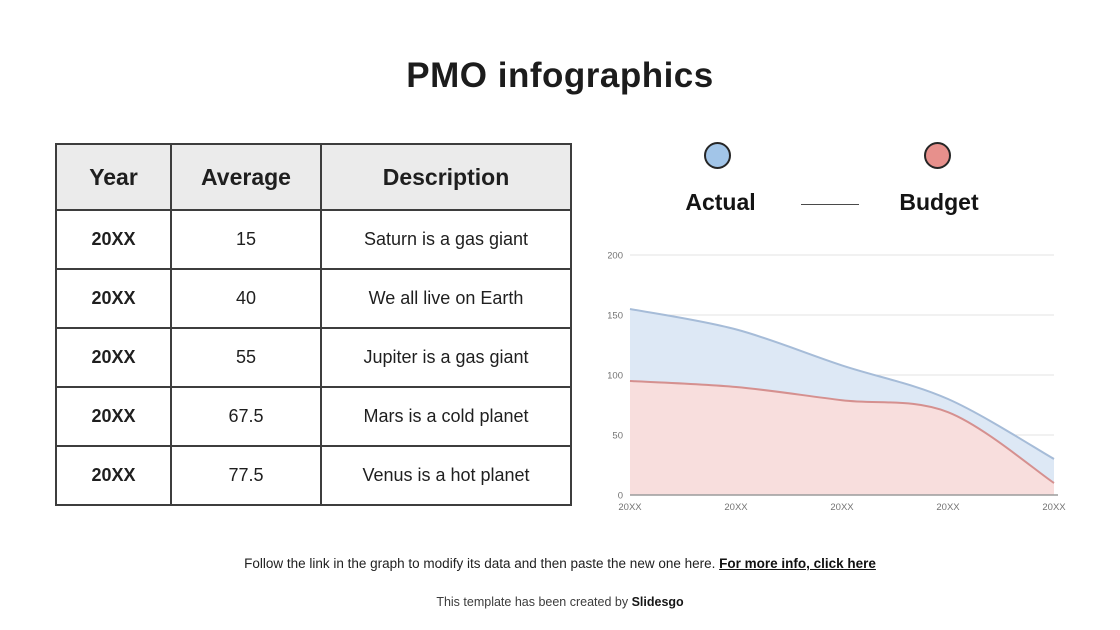  Describe the element at coordinates (560, 75) in the screenshot. I see `page-title: PMO infographics` at that location.